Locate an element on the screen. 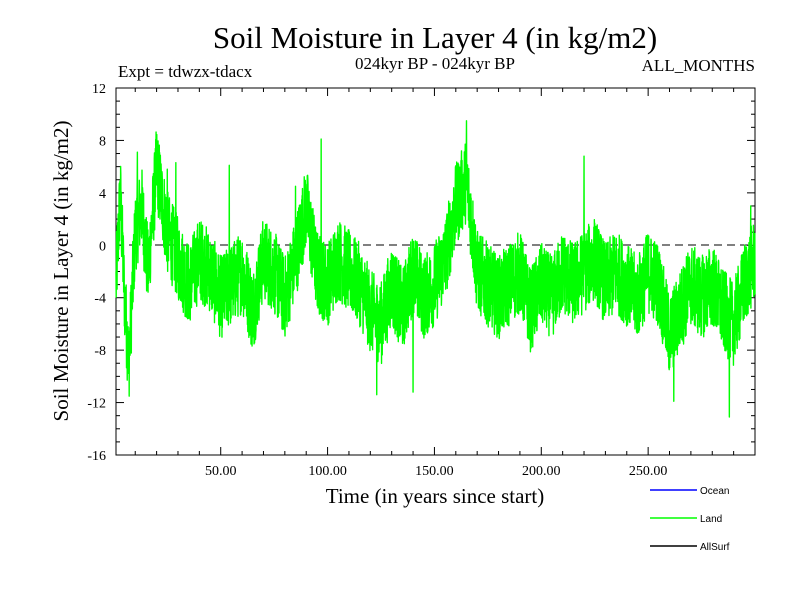  x-tick-labels: 50.00 100.00 150.00 200.00 250.00 is located at coordinates (436, 471).